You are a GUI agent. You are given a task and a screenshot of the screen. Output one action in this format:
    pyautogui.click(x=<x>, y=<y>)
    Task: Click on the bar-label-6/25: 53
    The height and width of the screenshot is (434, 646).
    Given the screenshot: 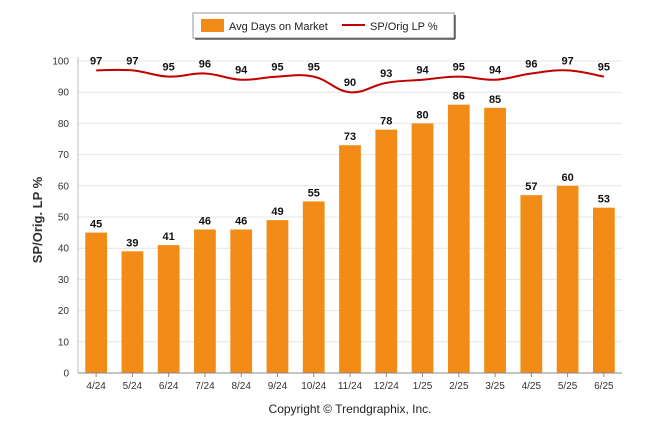 What is the action you would take?
    pyautogui.click(x=604, y=200)
    